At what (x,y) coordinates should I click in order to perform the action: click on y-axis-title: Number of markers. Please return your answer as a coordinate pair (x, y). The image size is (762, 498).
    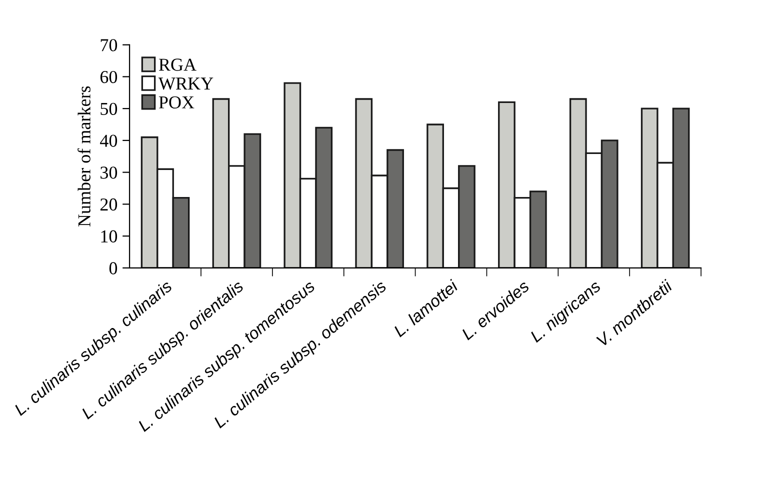
    Looking at the image, I should click on (84, 156).